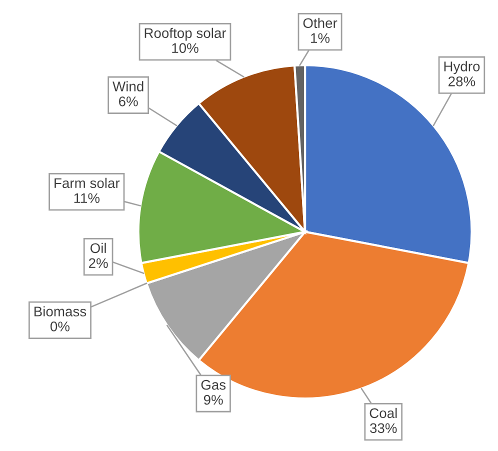 This screenshot has width=498, height=451. I want to click on slice-label: Rooftop solar, so click(185, 34).